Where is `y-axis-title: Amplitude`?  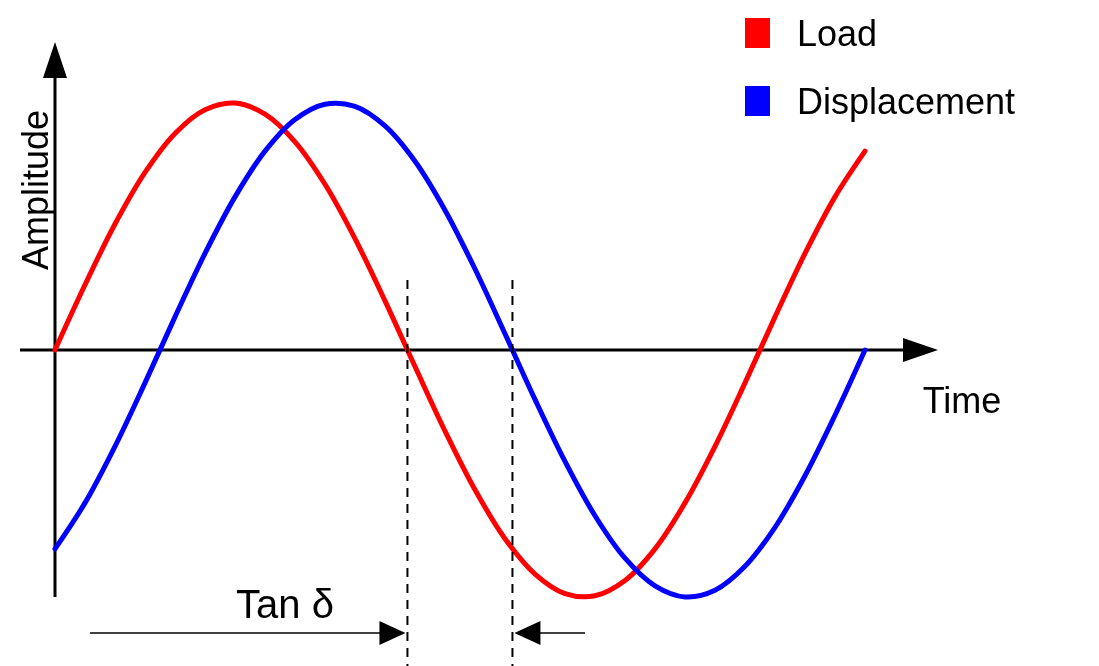
y-axis-title: Amplitude is located at coordinates (35, 190).